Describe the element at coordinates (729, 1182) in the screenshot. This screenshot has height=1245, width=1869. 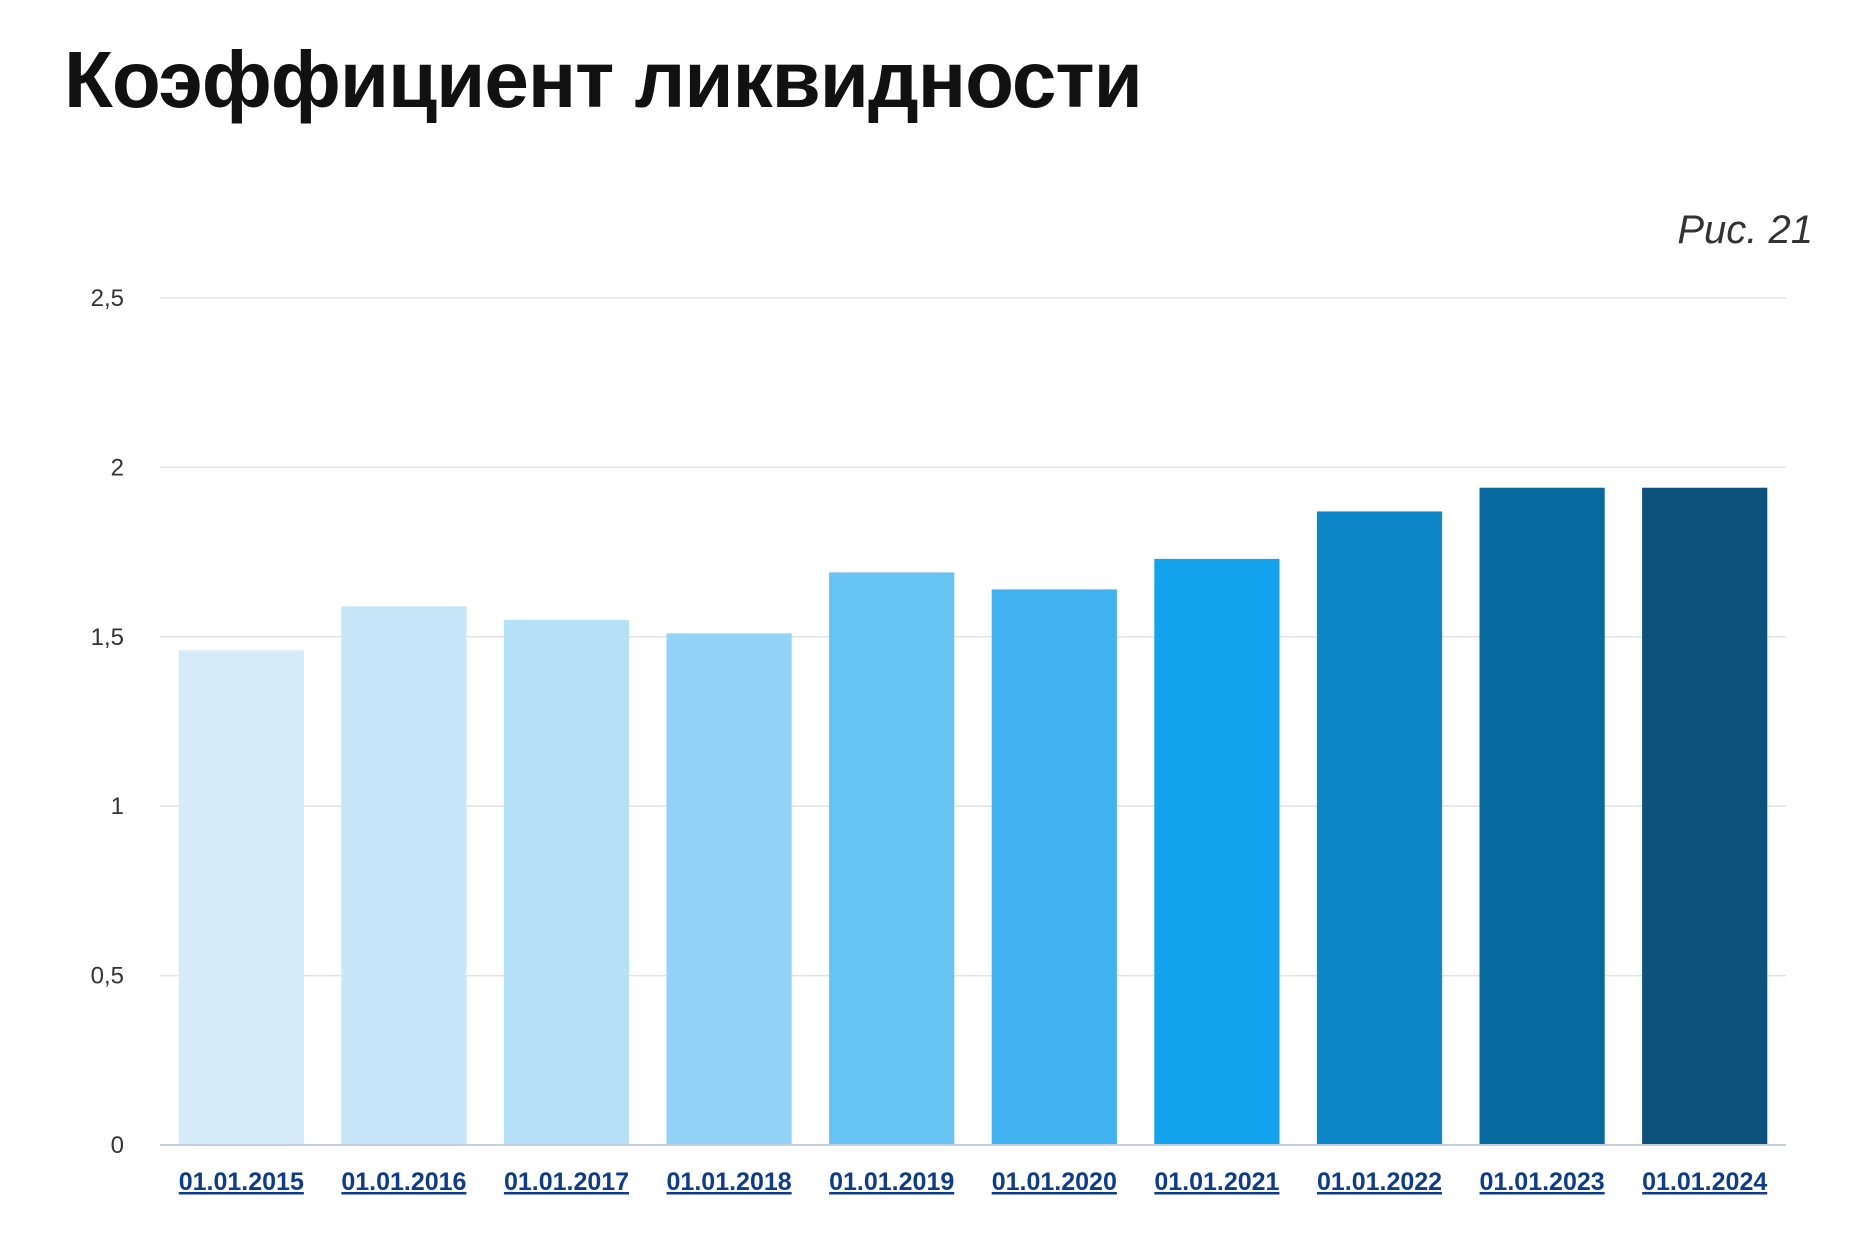
I see `x-category-label: 01.01.2018` at that location.